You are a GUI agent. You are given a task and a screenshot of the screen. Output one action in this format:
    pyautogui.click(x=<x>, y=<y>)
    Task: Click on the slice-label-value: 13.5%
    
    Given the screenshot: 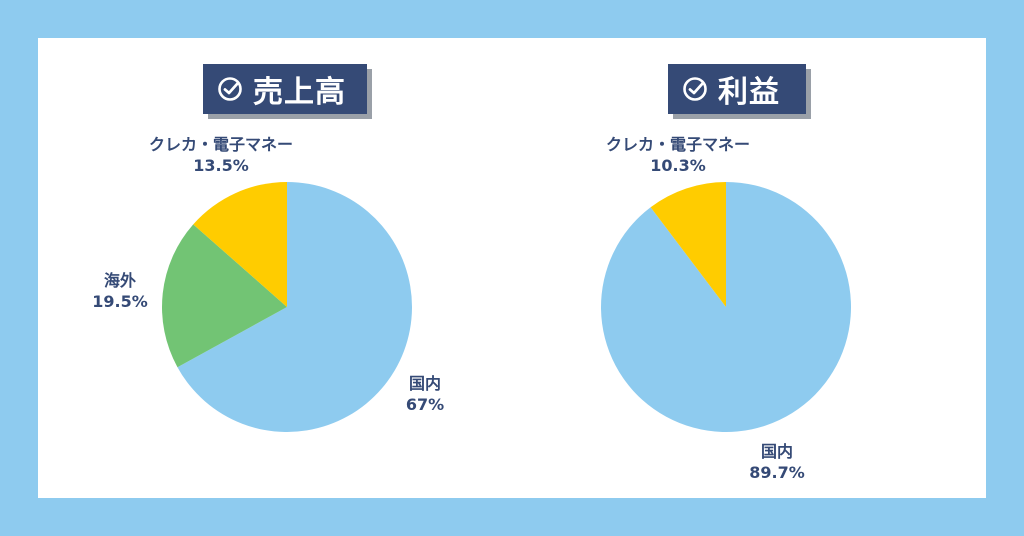 What is the action you would take?
    pyautogui.click(x=221, y=165)
    